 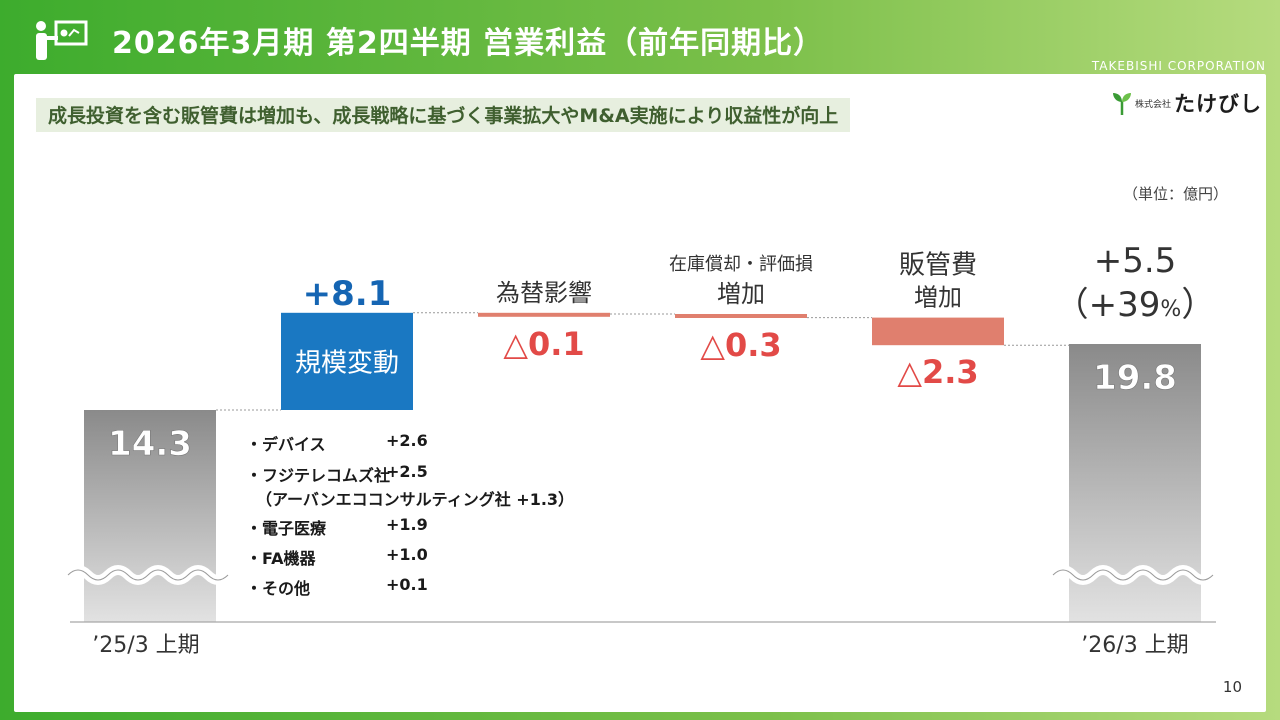 I want to click on breakdown-value: +2.5, so click(x=407, y=471).